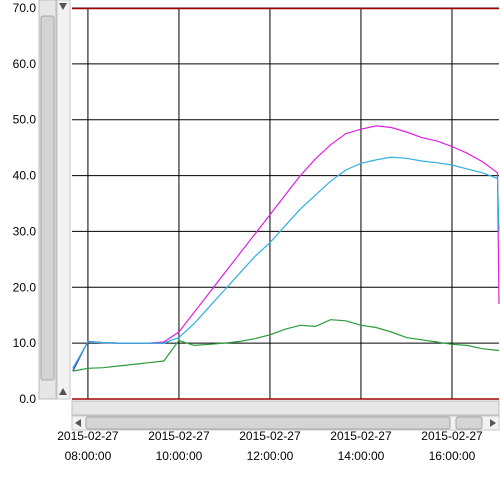  Describe the element at coordinates (25, 343) in the screenshot. I see `y-tick-label: 10.0` at that location.